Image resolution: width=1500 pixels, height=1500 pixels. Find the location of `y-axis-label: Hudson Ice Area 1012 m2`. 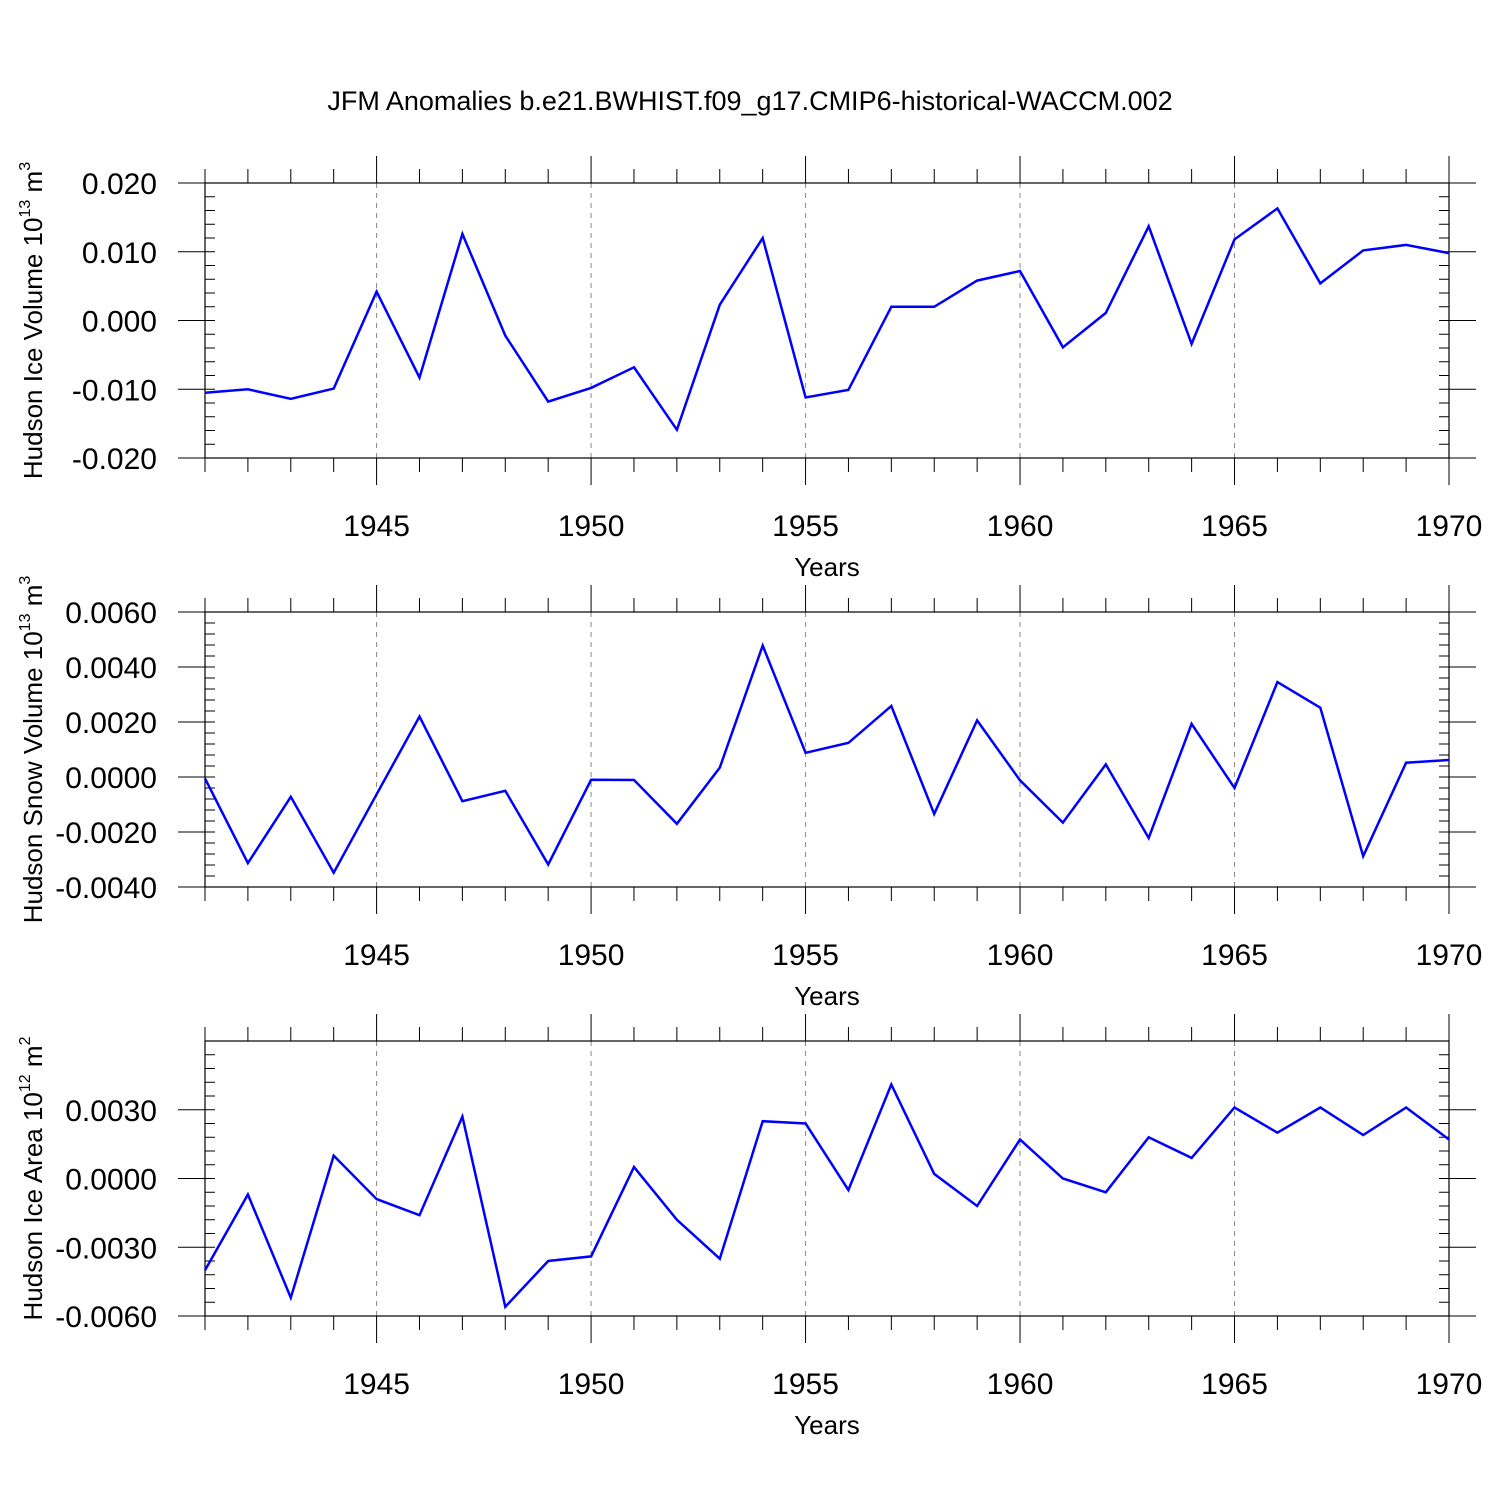

y-axis-label: Hudson Ice Area 1012 m2 is located at coordinates (32, 1178).